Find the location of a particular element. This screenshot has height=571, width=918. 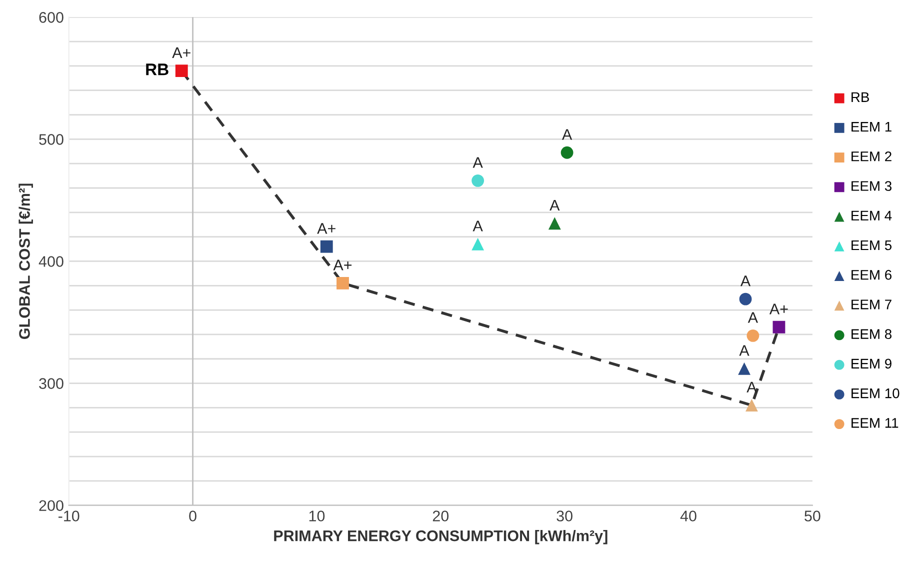

y-tick-label: 500 is located at coordinates (51, 139).